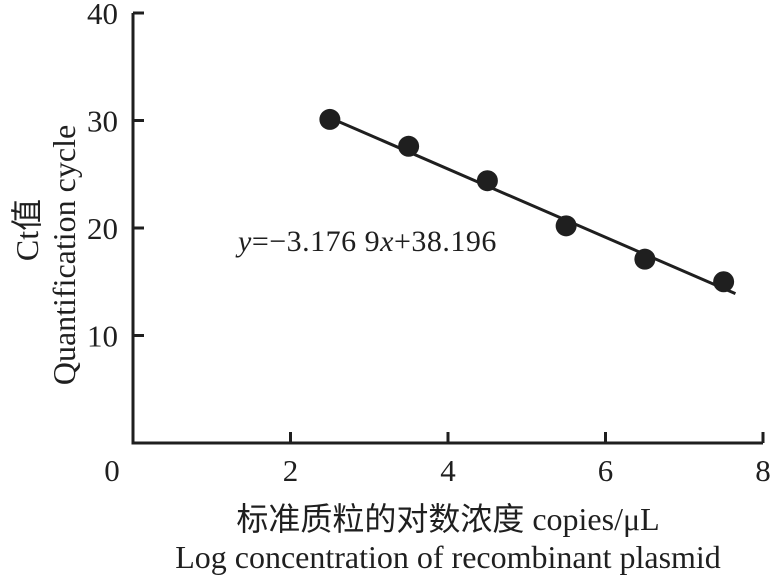 The width and height of the screenshot is (772, 577). I want to click on regression-equation: y=−3.176 9x+38.196, so click(366, 241).